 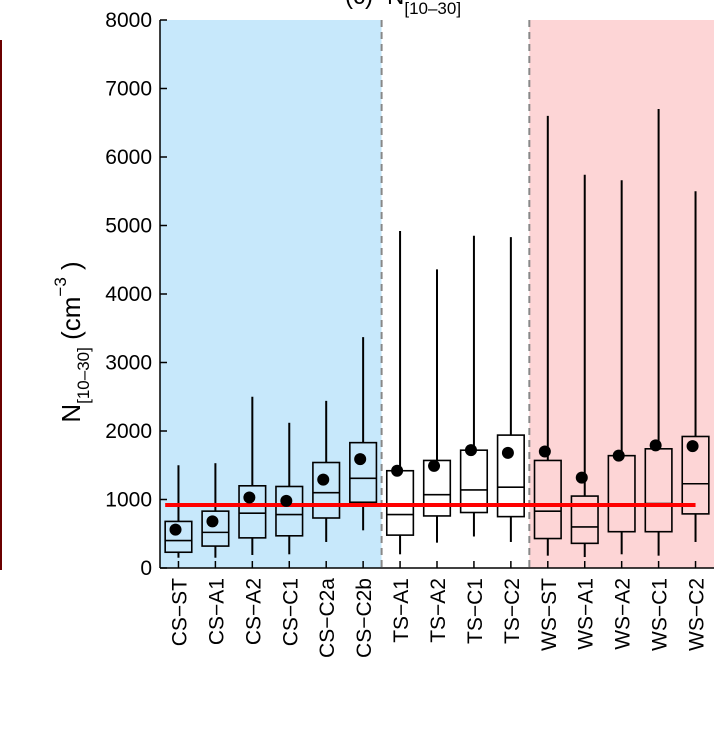 What do you see at coordinates (512, 611) in the screenshot?
I see `x-tick-label: TS−C2` at bounding box center [512, 611].